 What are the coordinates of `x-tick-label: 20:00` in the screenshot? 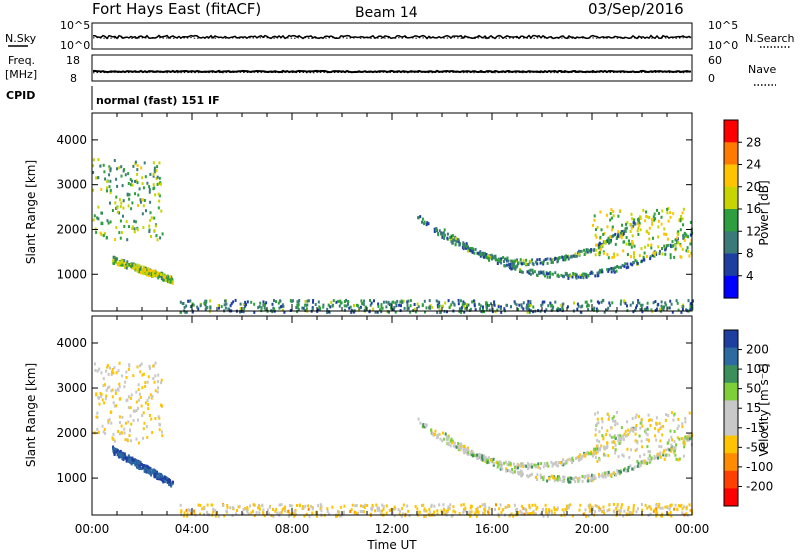 It's located at (592, 529).